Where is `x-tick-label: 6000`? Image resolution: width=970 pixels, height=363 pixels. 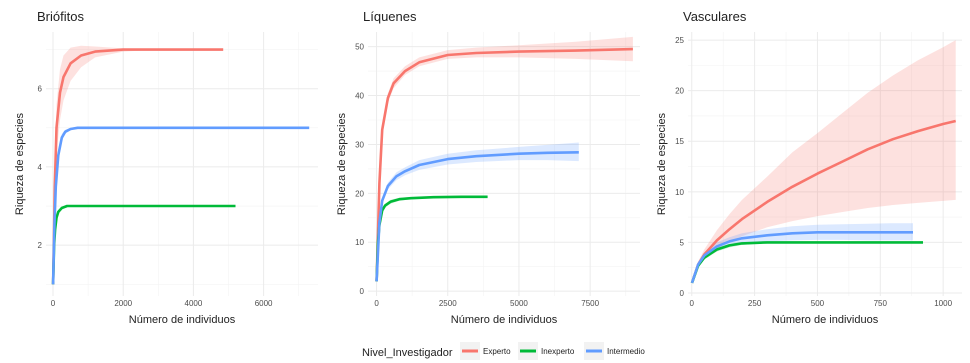
x-tick-label: 6000 is located at coordinates (264, 303).